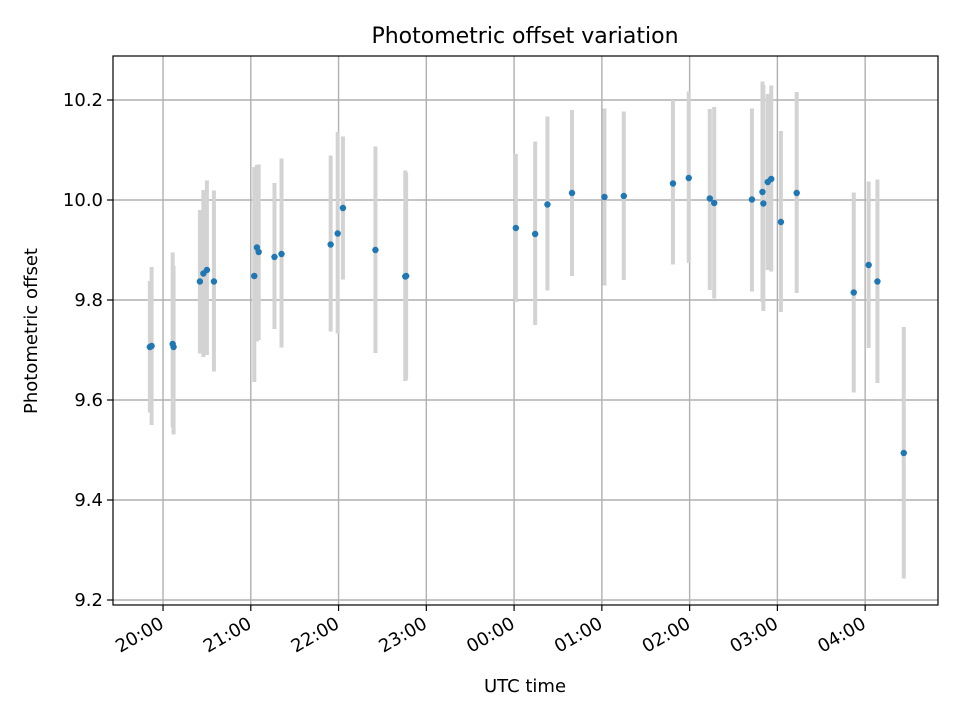  Describe the element at coordinates (490, 635) in the screenshot. I see `x-tick-label: 00:00` at that location.